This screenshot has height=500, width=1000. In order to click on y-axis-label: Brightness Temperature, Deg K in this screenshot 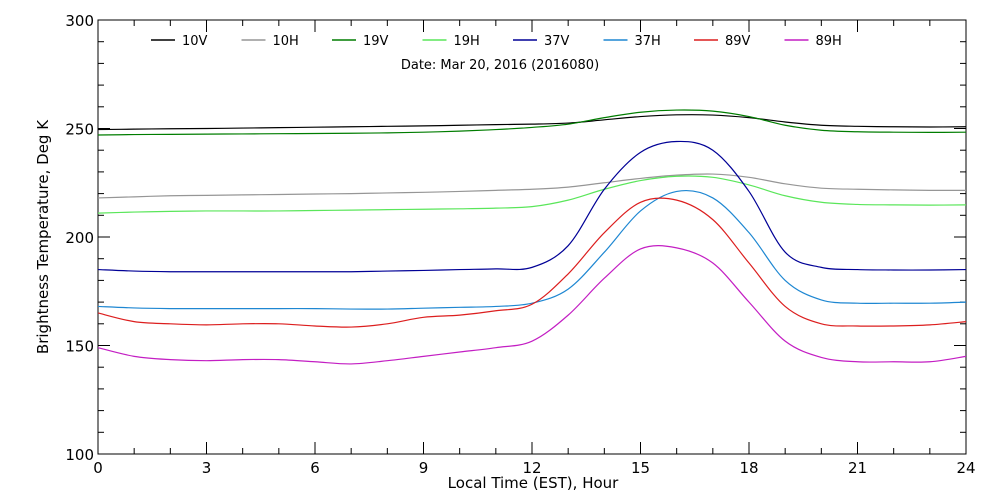, I will do `click(43, 236)`.